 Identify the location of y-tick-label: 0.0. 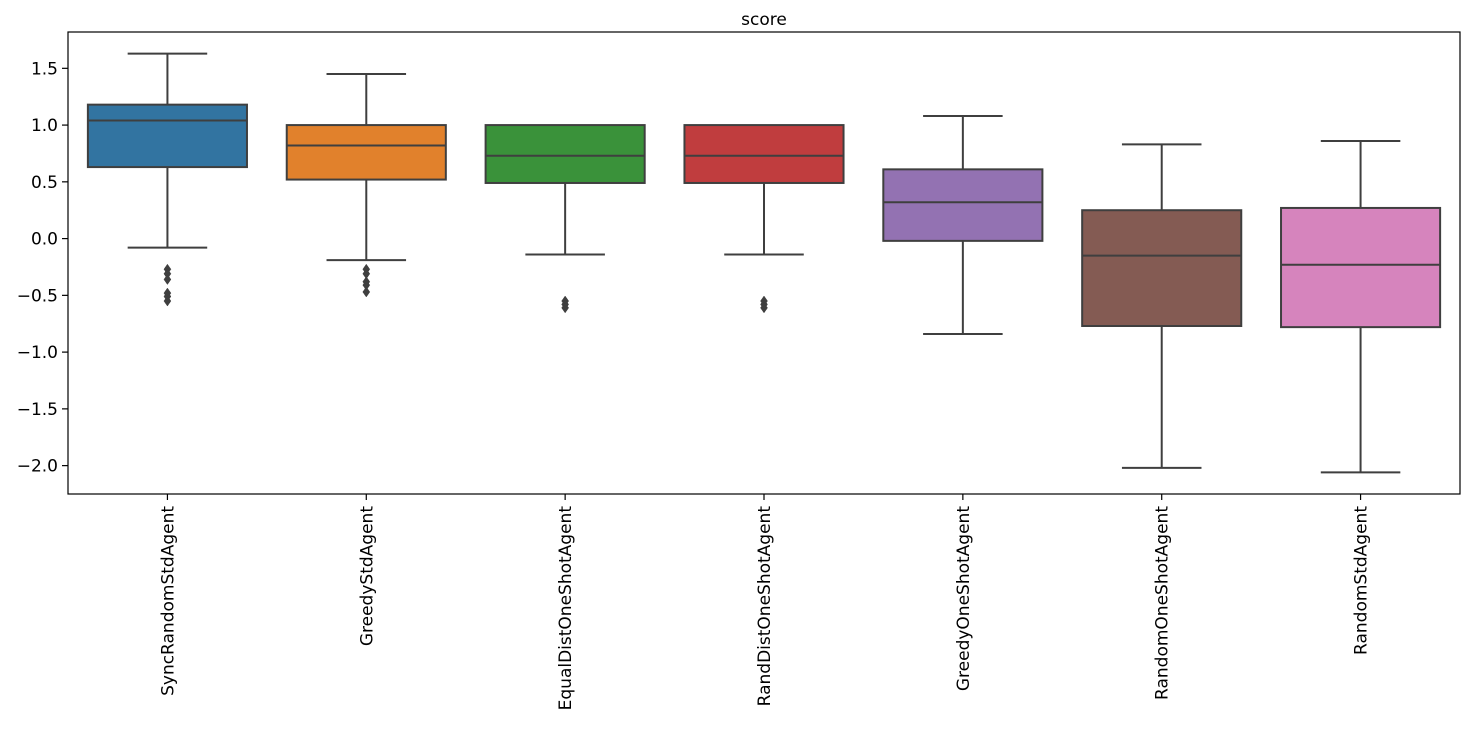
(44, 240).